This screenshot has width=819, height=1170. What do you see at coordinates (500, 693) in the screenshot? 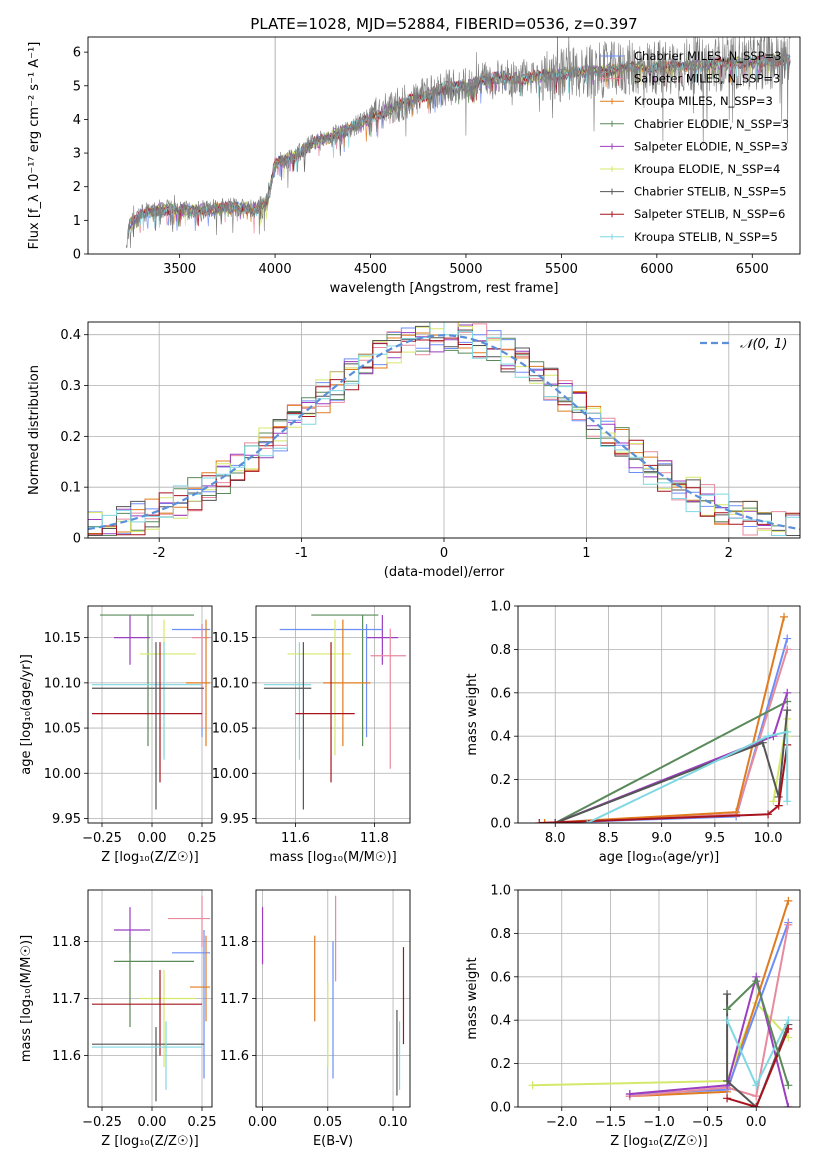
I see `y-tick-label: 0.6` at bounding box center [500, 693].